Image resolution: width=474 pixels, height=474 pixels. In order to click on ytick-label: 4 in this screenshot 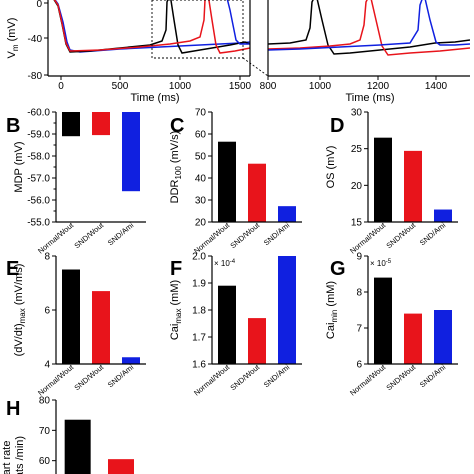, I will do `click(47, 365)`.